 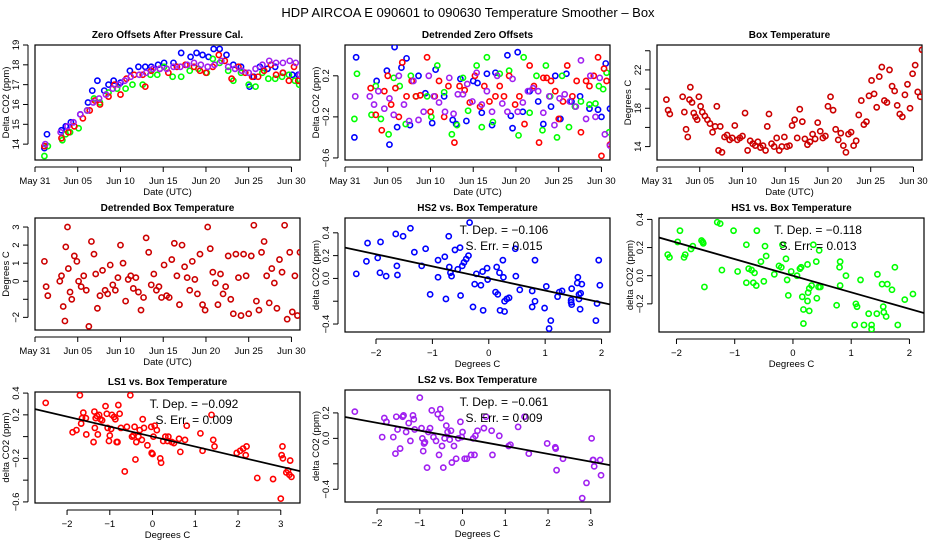 I want to click on x-tick-label: Jun 05, so click(x=77, y=181).